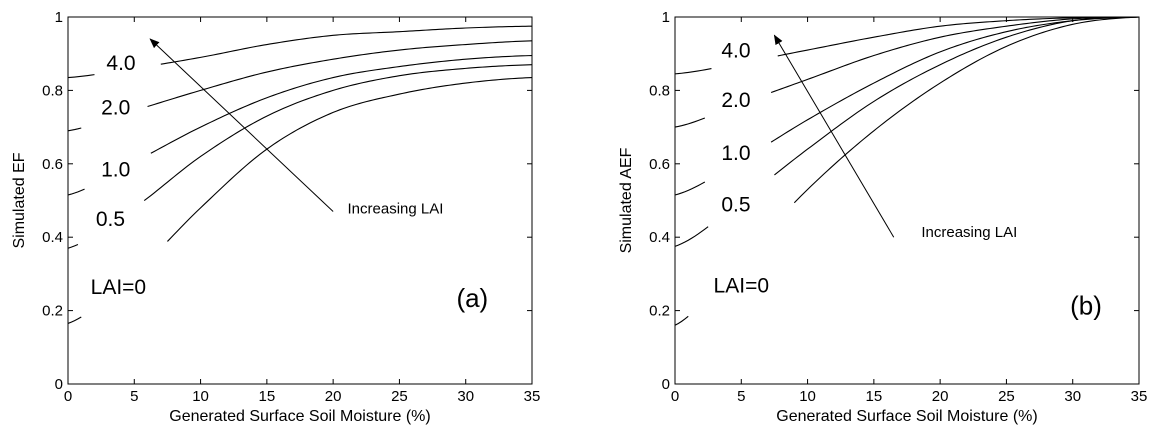 This screenshot has height=439, width=1154. What do you see at coordinates (19, 200) in the screenshot?
I see `y-axis-label: Simulated EF` at bounding box center [19, 200].